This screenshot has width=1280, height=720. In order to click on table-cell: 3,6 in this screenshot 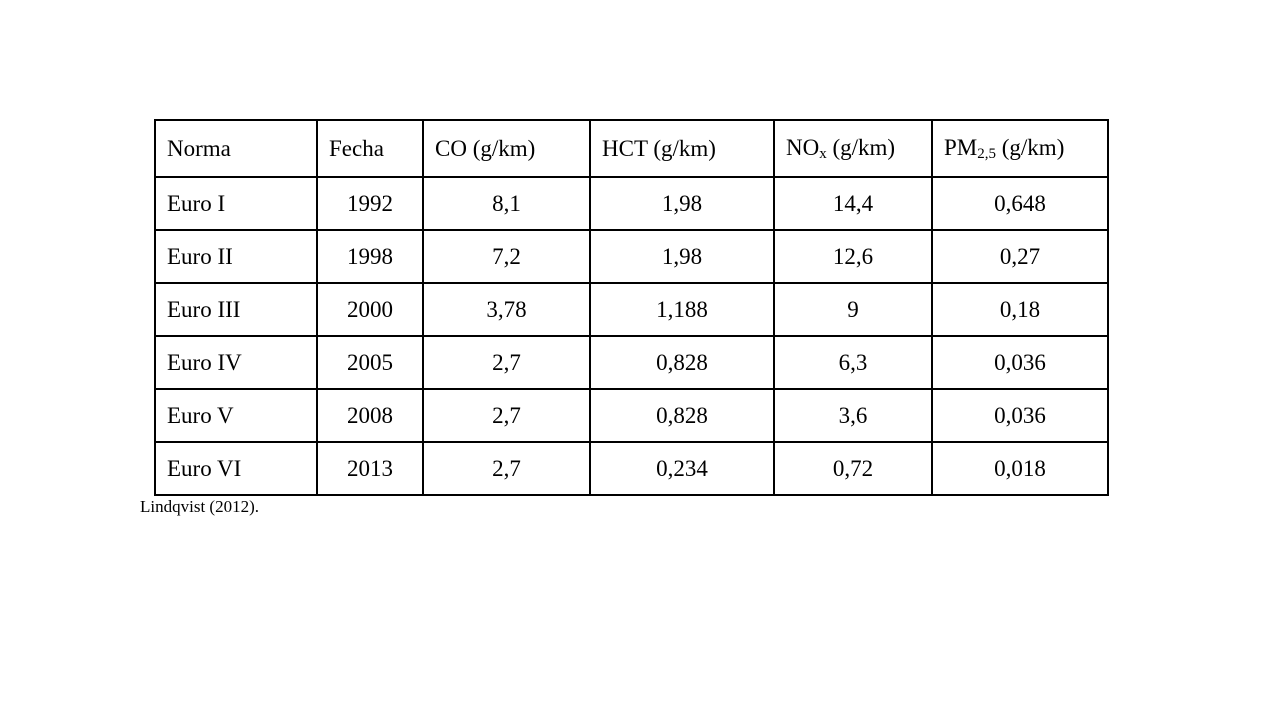, I will do `click(853, 415)`.